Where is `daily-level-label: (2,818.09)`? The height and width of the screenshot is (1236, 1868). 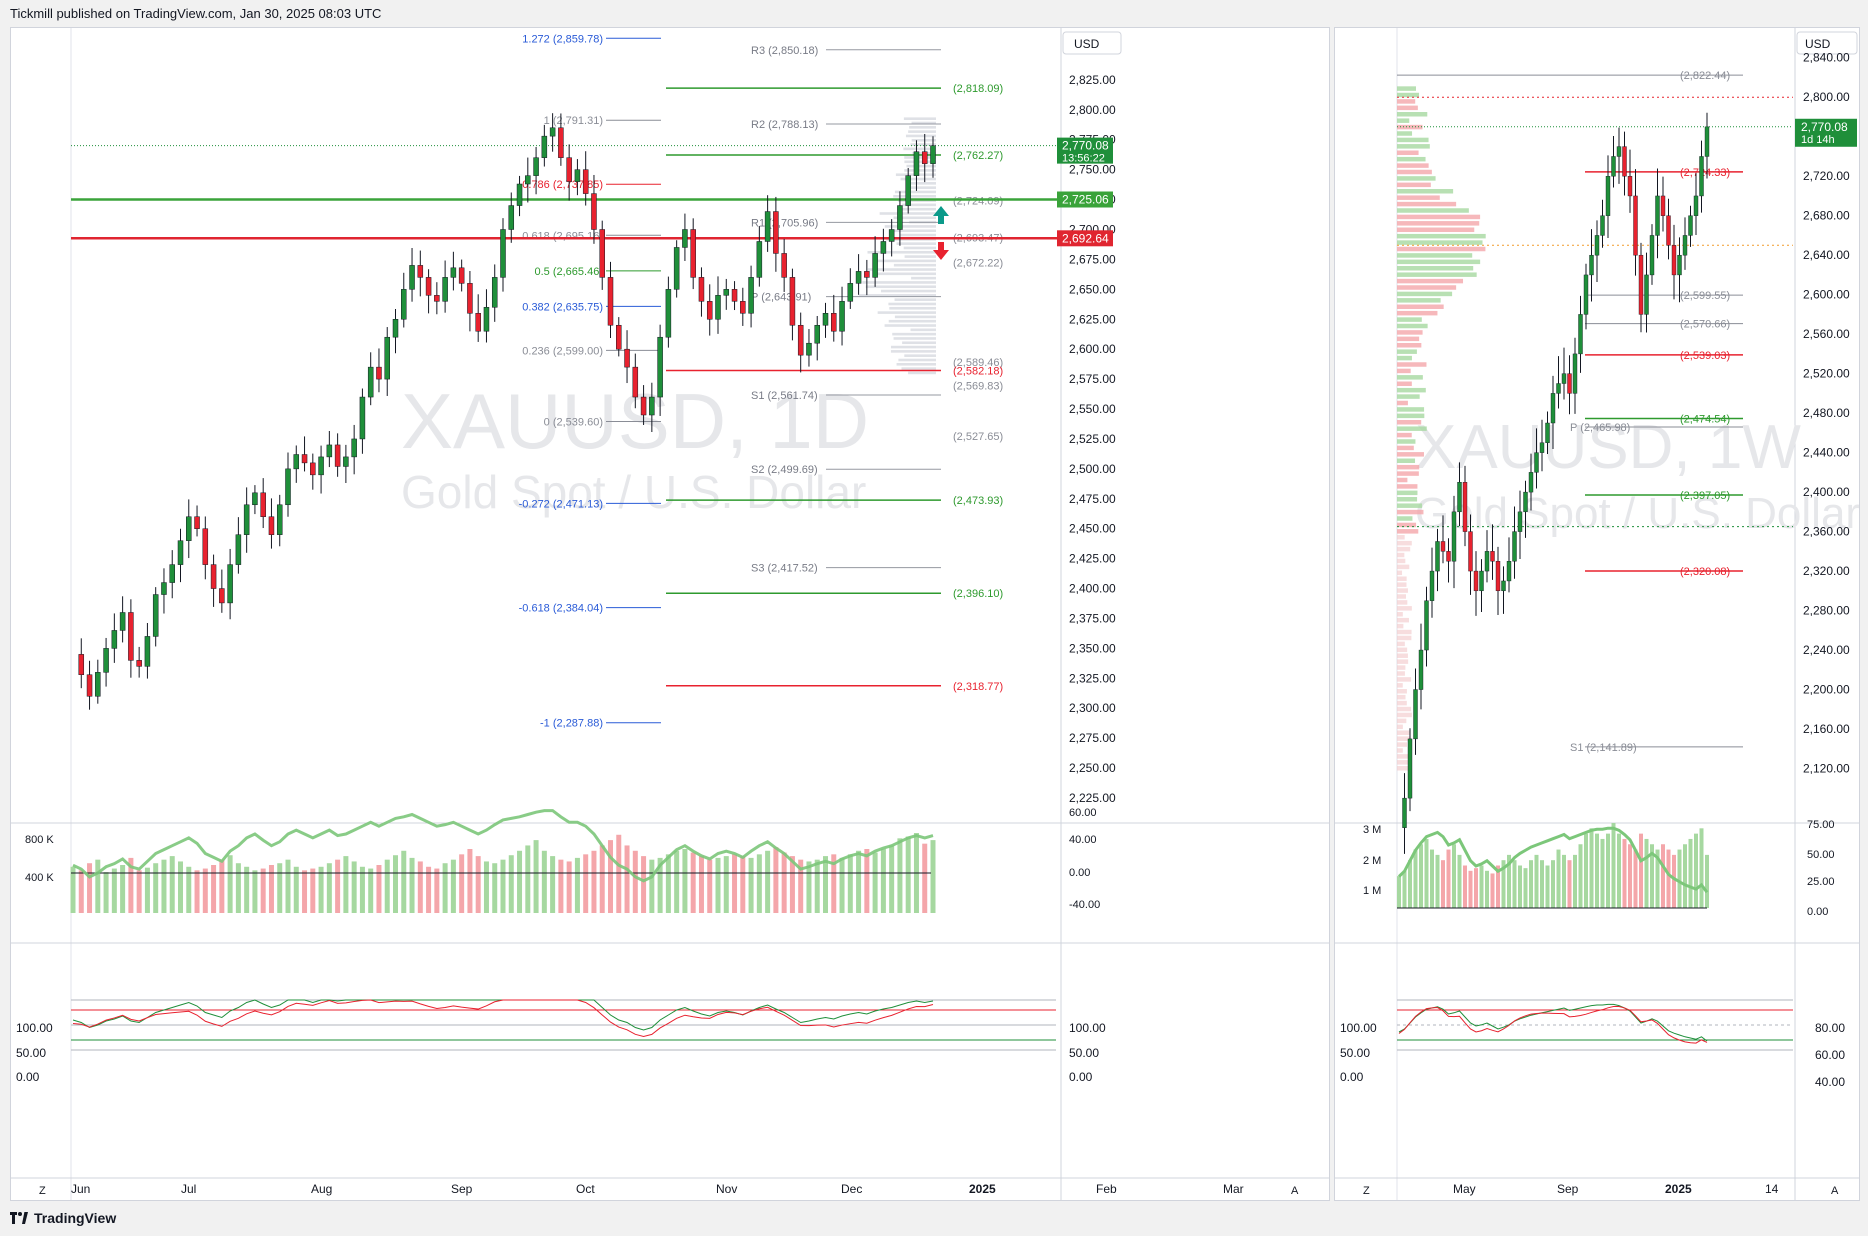
daily-level-label: (2,818.09) is located at coordinates (978, 89).